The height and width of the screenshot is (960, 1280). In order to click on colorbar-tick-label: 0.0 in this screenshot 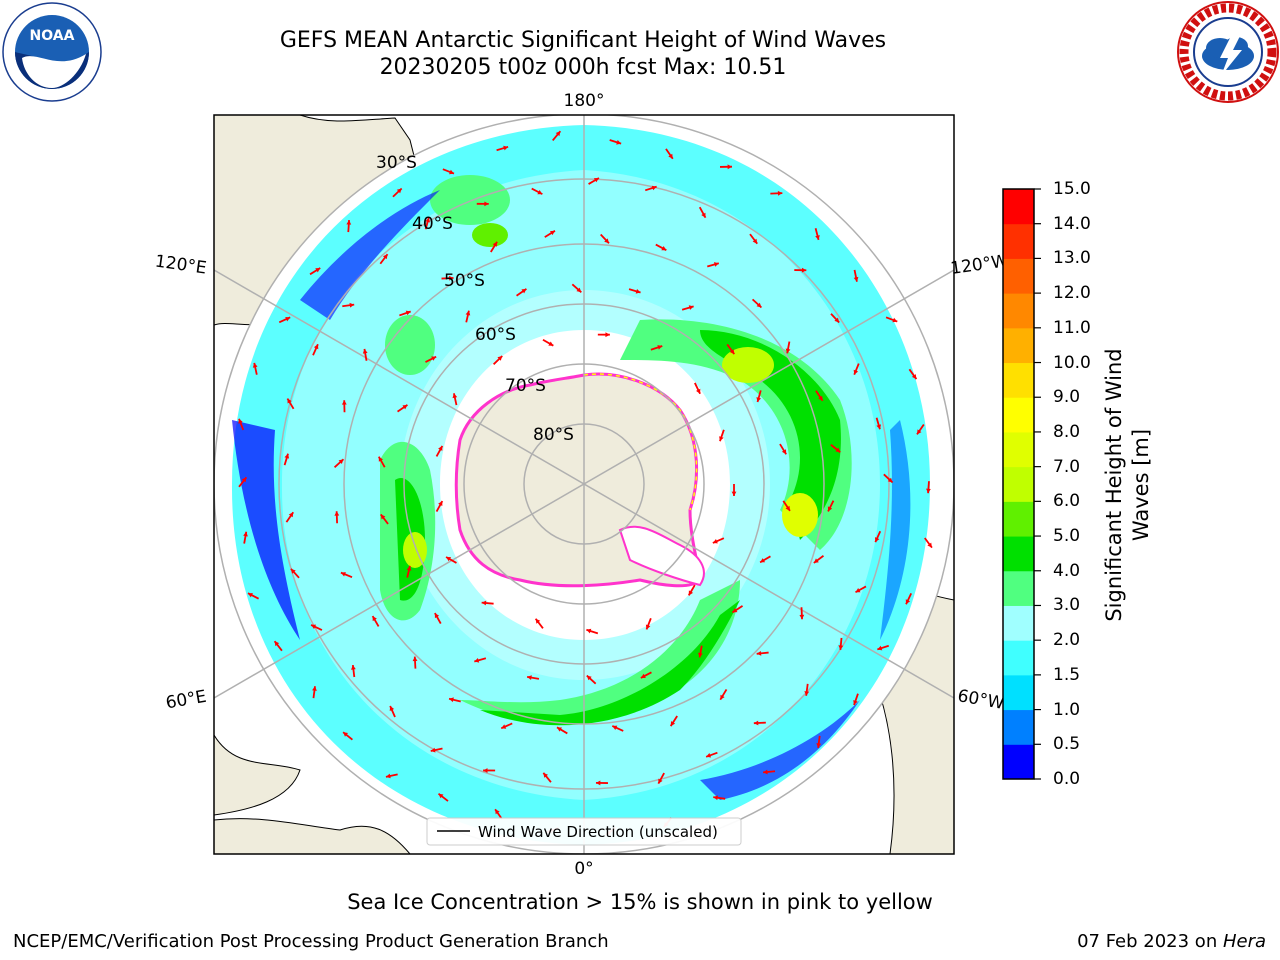, I will do `click(1067, 779)`.